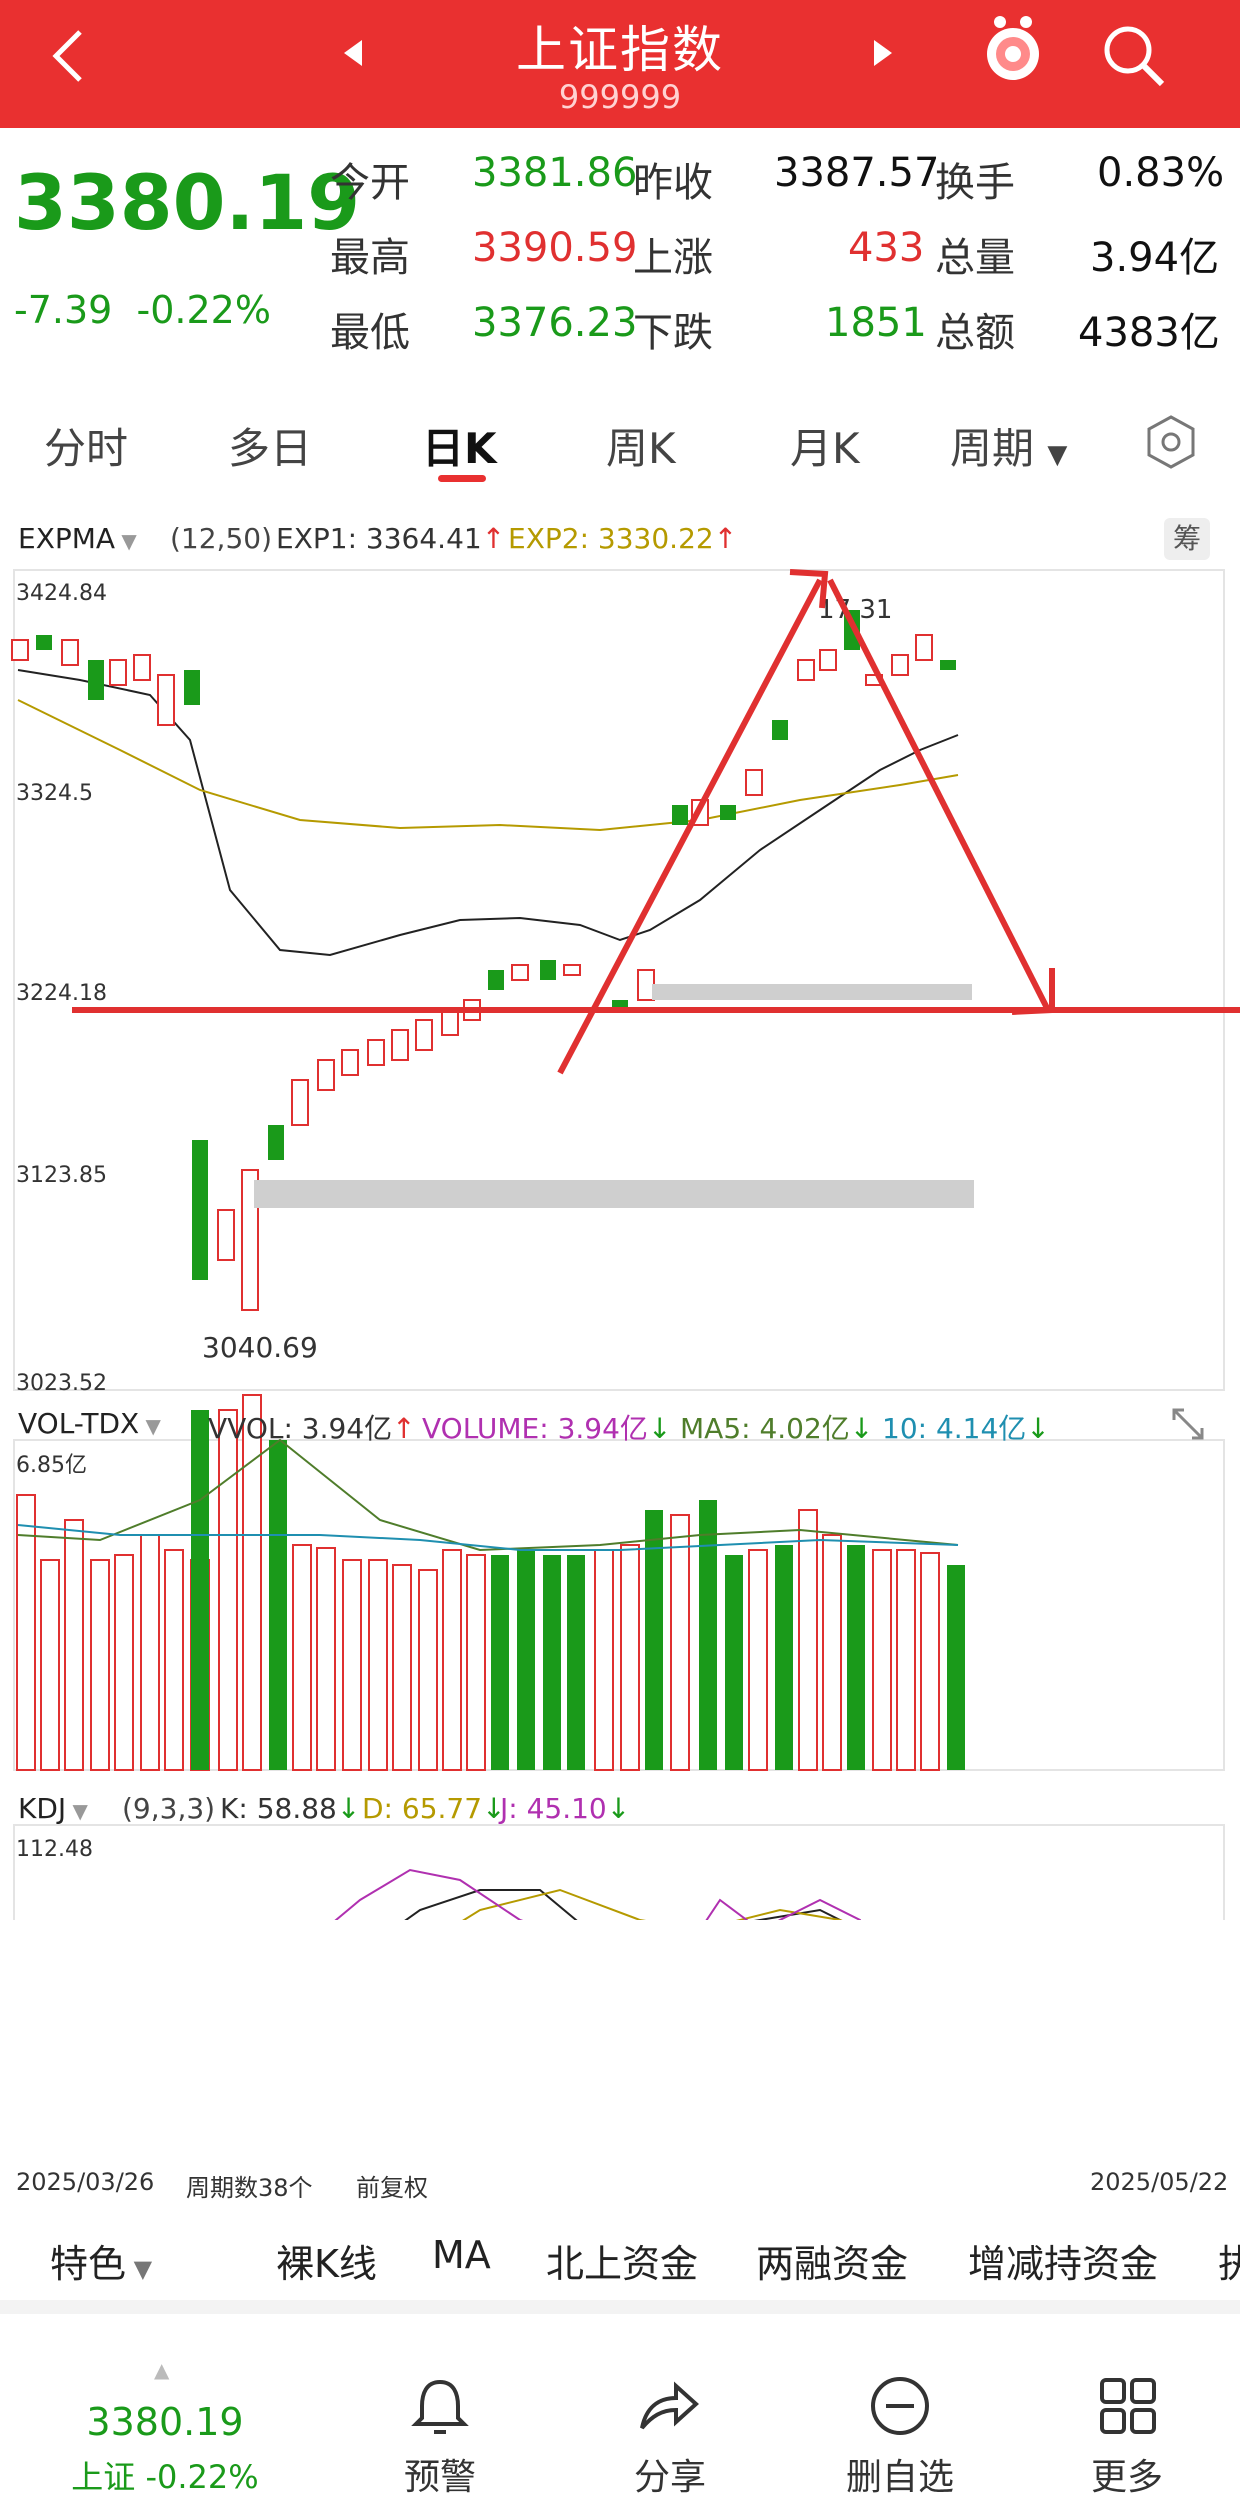  I want to click on margin-button: 两融资金, so click(832, 2264).